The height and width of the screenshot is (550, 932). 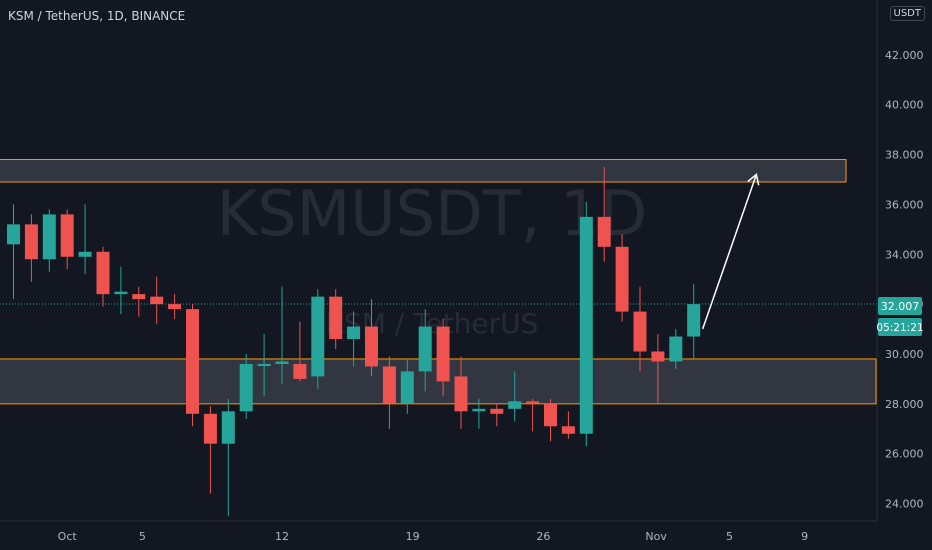 What do you see at coordinates (904, 155) in the screenshot?
I see `price-tick-label: 38.000` at bounding box center [904, 155].